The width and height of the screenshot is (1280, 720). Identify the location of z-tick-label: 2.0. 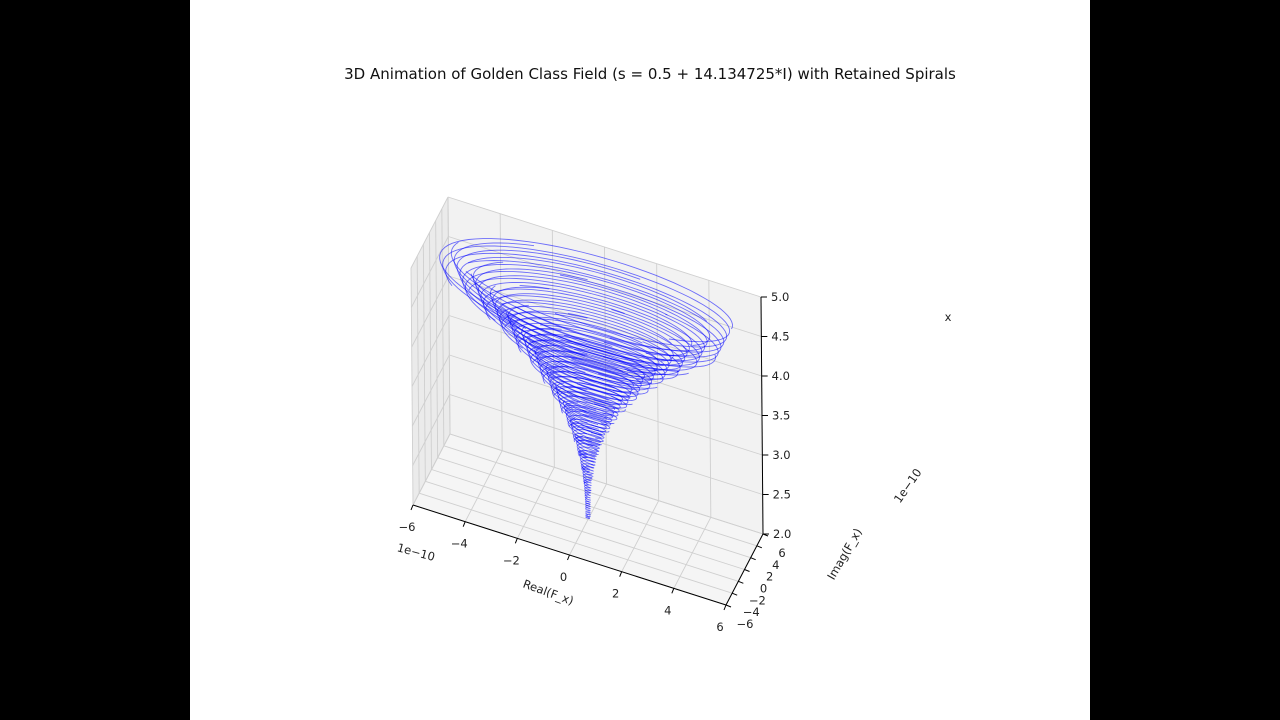
(782, 534).